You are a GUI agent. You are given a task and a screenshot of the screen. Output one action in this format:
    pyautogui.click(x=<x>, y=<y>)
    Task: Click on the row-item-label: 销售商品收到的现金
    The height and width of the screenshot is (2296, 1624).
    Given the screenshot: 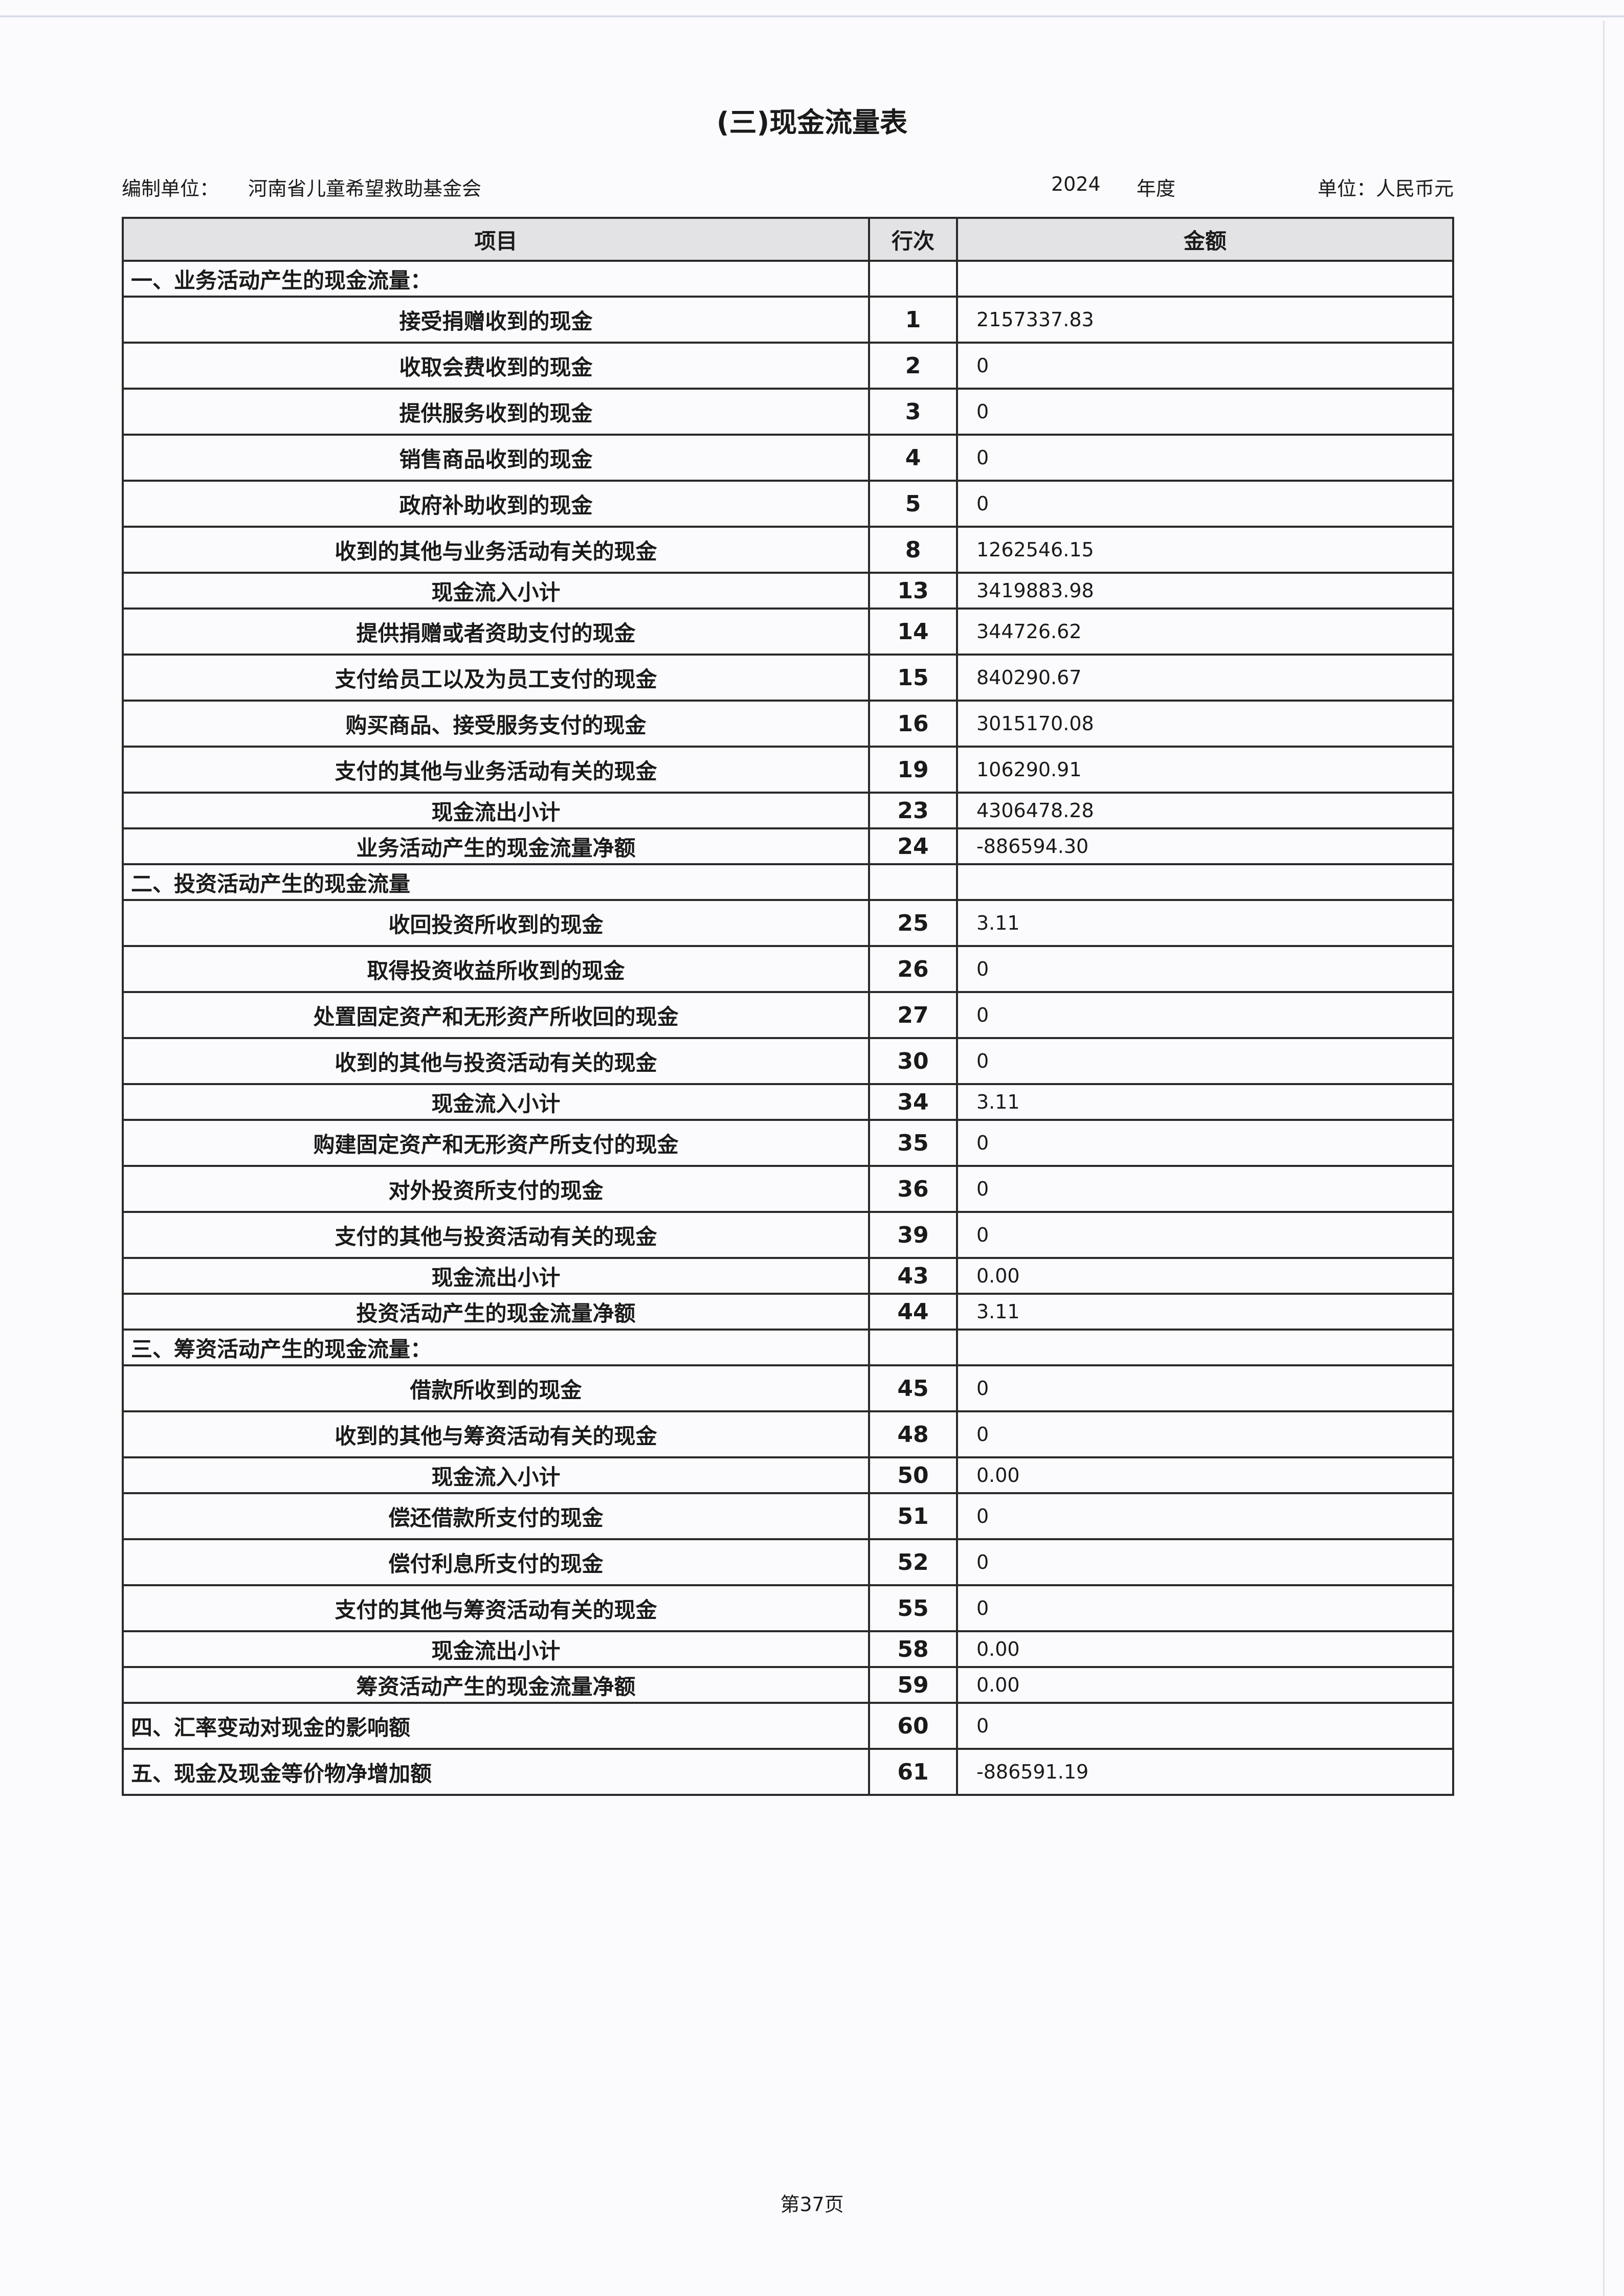 What is the action you would take?
    pyautogui.click(x=496, y=458)
    